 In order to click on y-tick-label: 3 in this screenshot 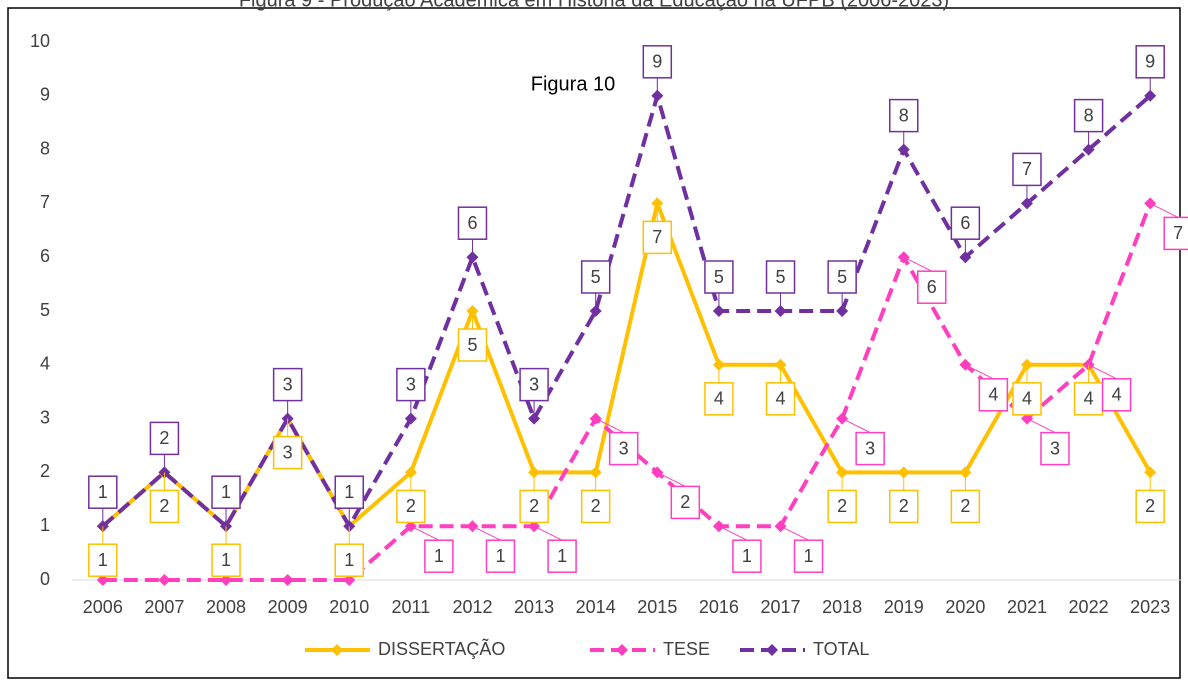, I will do `click(45, 417)`.